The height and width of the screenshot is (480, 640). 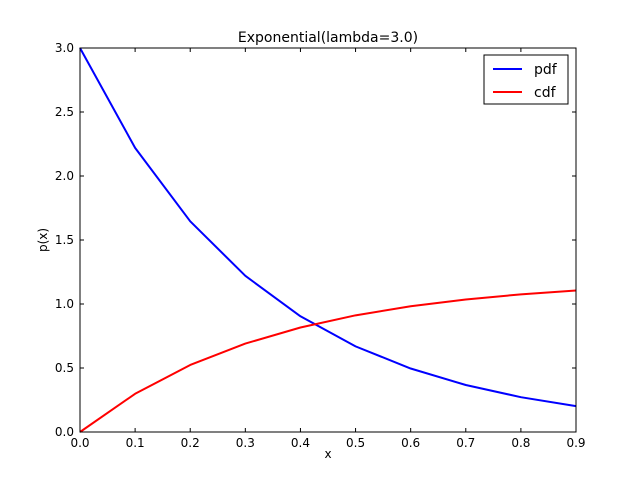 What do you see at coordinates (328, 38) in the screenshot?
I see `chart-title: Exponential(lambda=3.0)` at bounding box center [328, 38].